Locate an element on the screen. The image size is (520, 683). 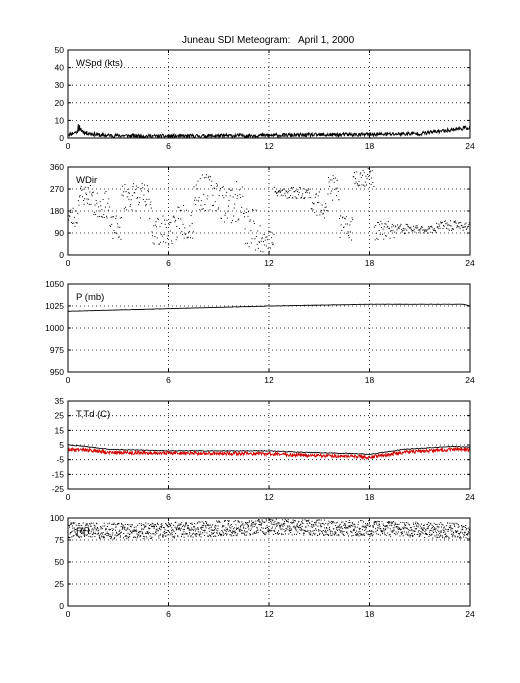
y-tick-label: 20 is located at coordinates (60, 103).